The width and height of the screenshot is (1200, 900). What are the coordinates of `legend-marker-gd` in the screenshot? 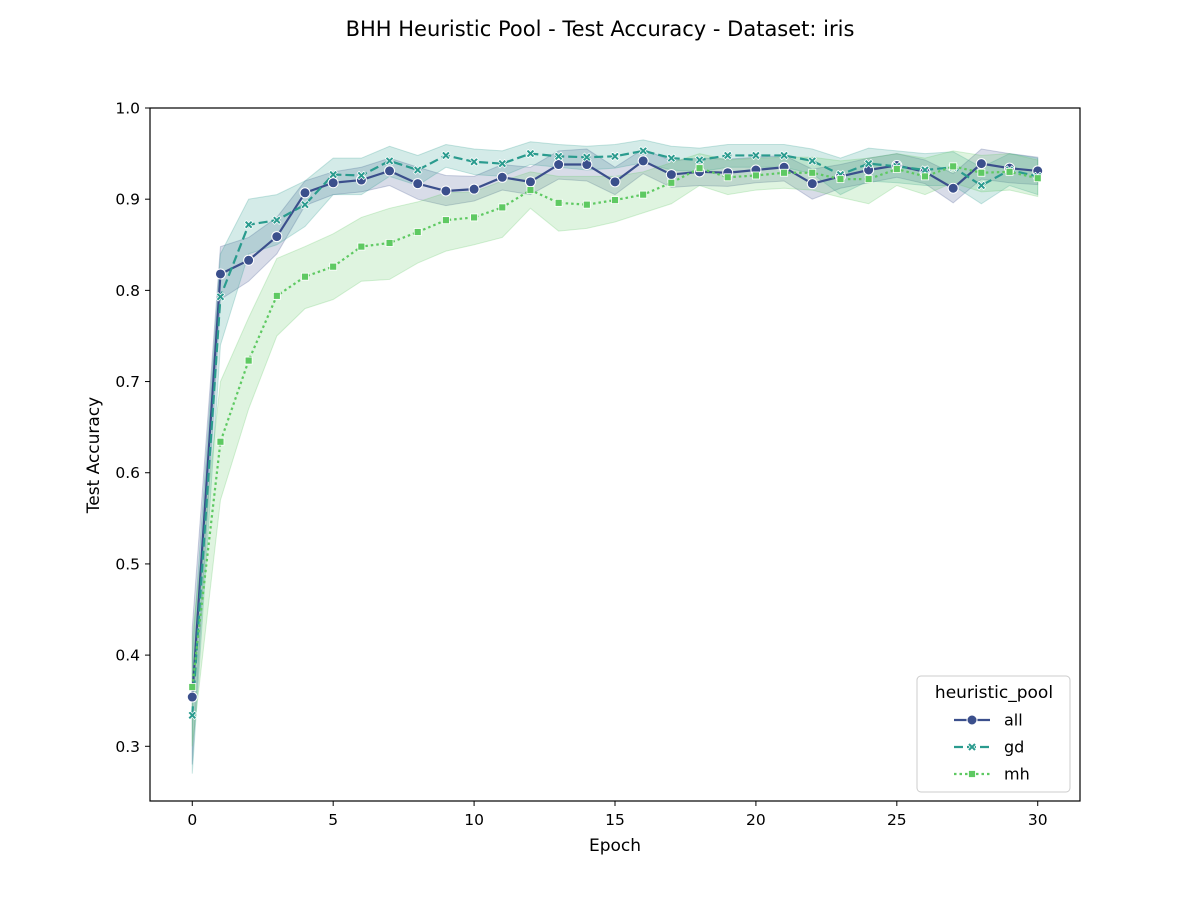 It's located at (972, 747).